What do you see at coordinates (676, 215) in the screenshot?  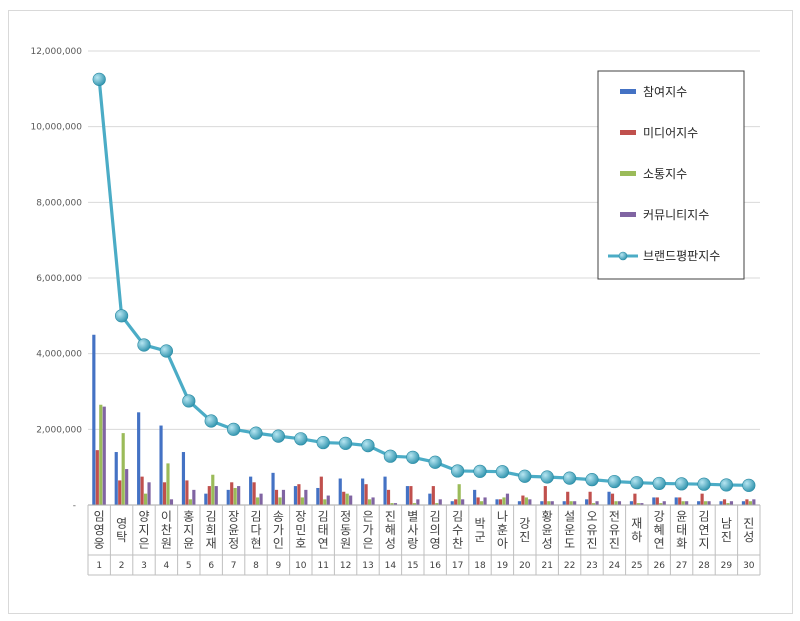 I see `legend-label: 커뮤니티지수` at bounding box center [676, 215].